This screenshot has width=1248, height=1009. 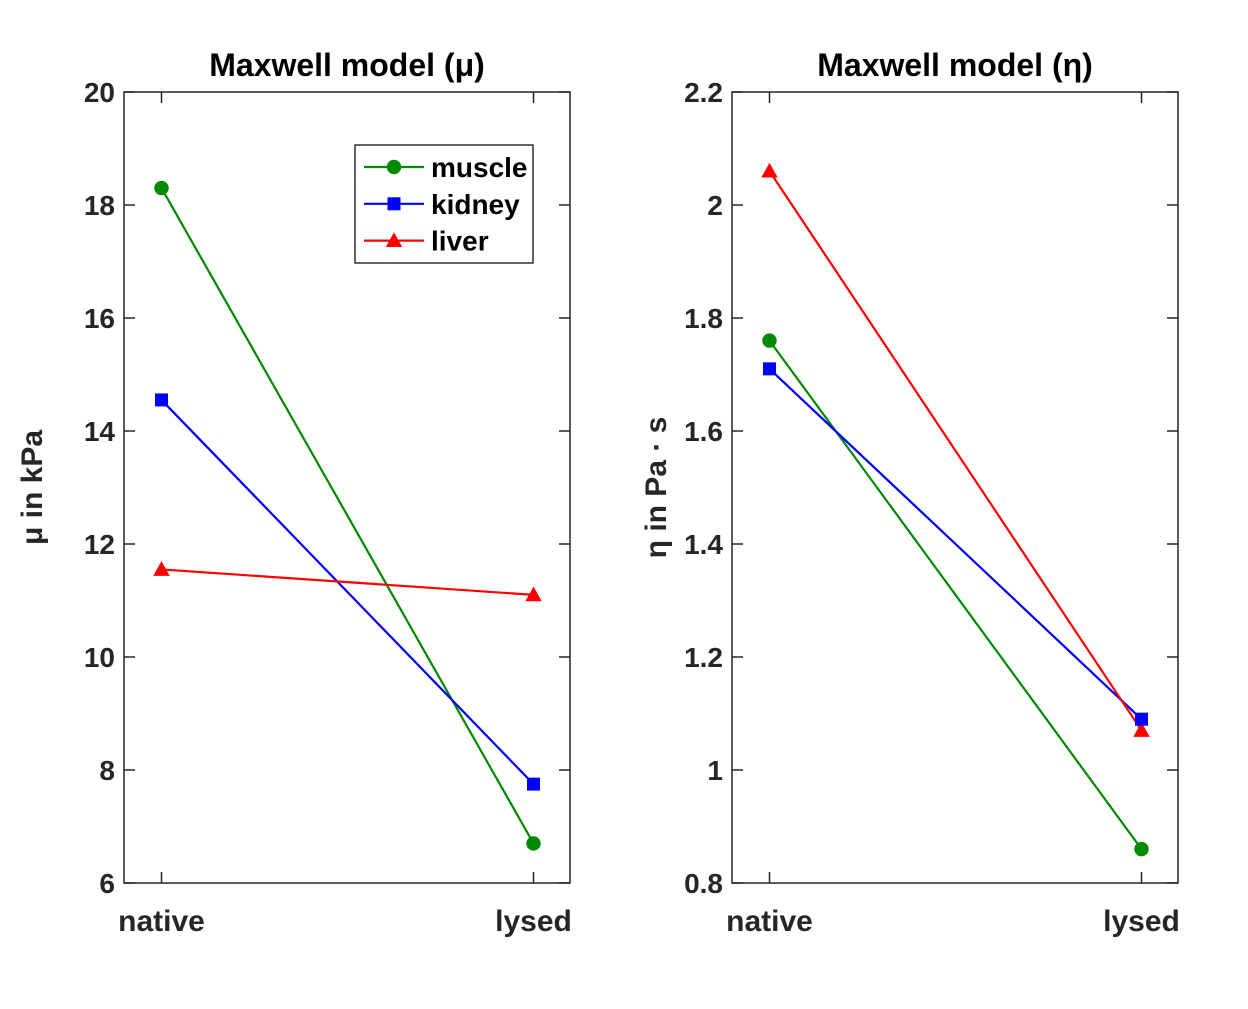 What do you see at coordinates (99, 92) in the screenshot?
I see `y-tick-label: 20` at bounding box center [99, 92].